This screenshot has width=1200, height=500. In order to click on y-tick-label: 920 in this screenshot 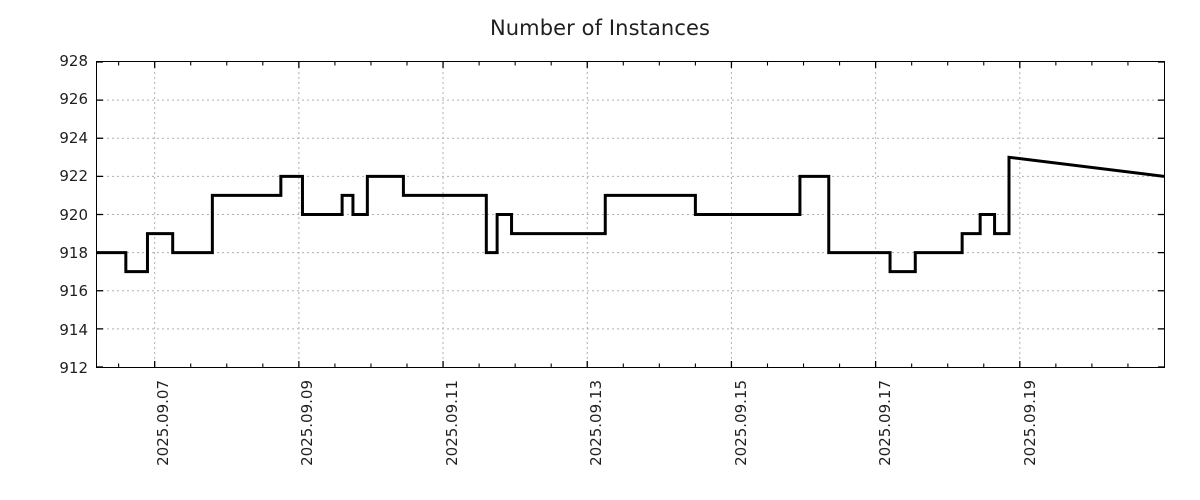, I will do `click(73, 214)`.